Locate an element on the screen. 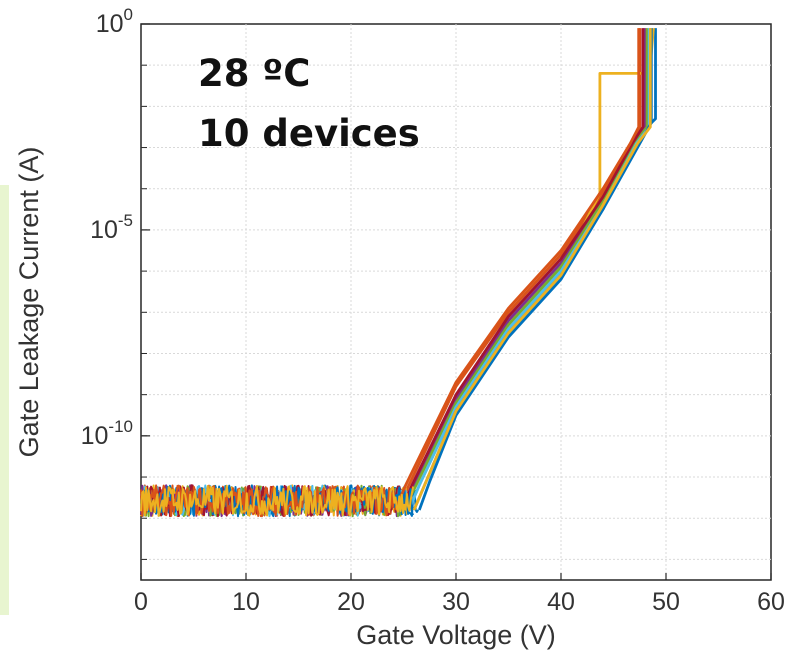  series-noise-floor is located at coordinates (277, 500).